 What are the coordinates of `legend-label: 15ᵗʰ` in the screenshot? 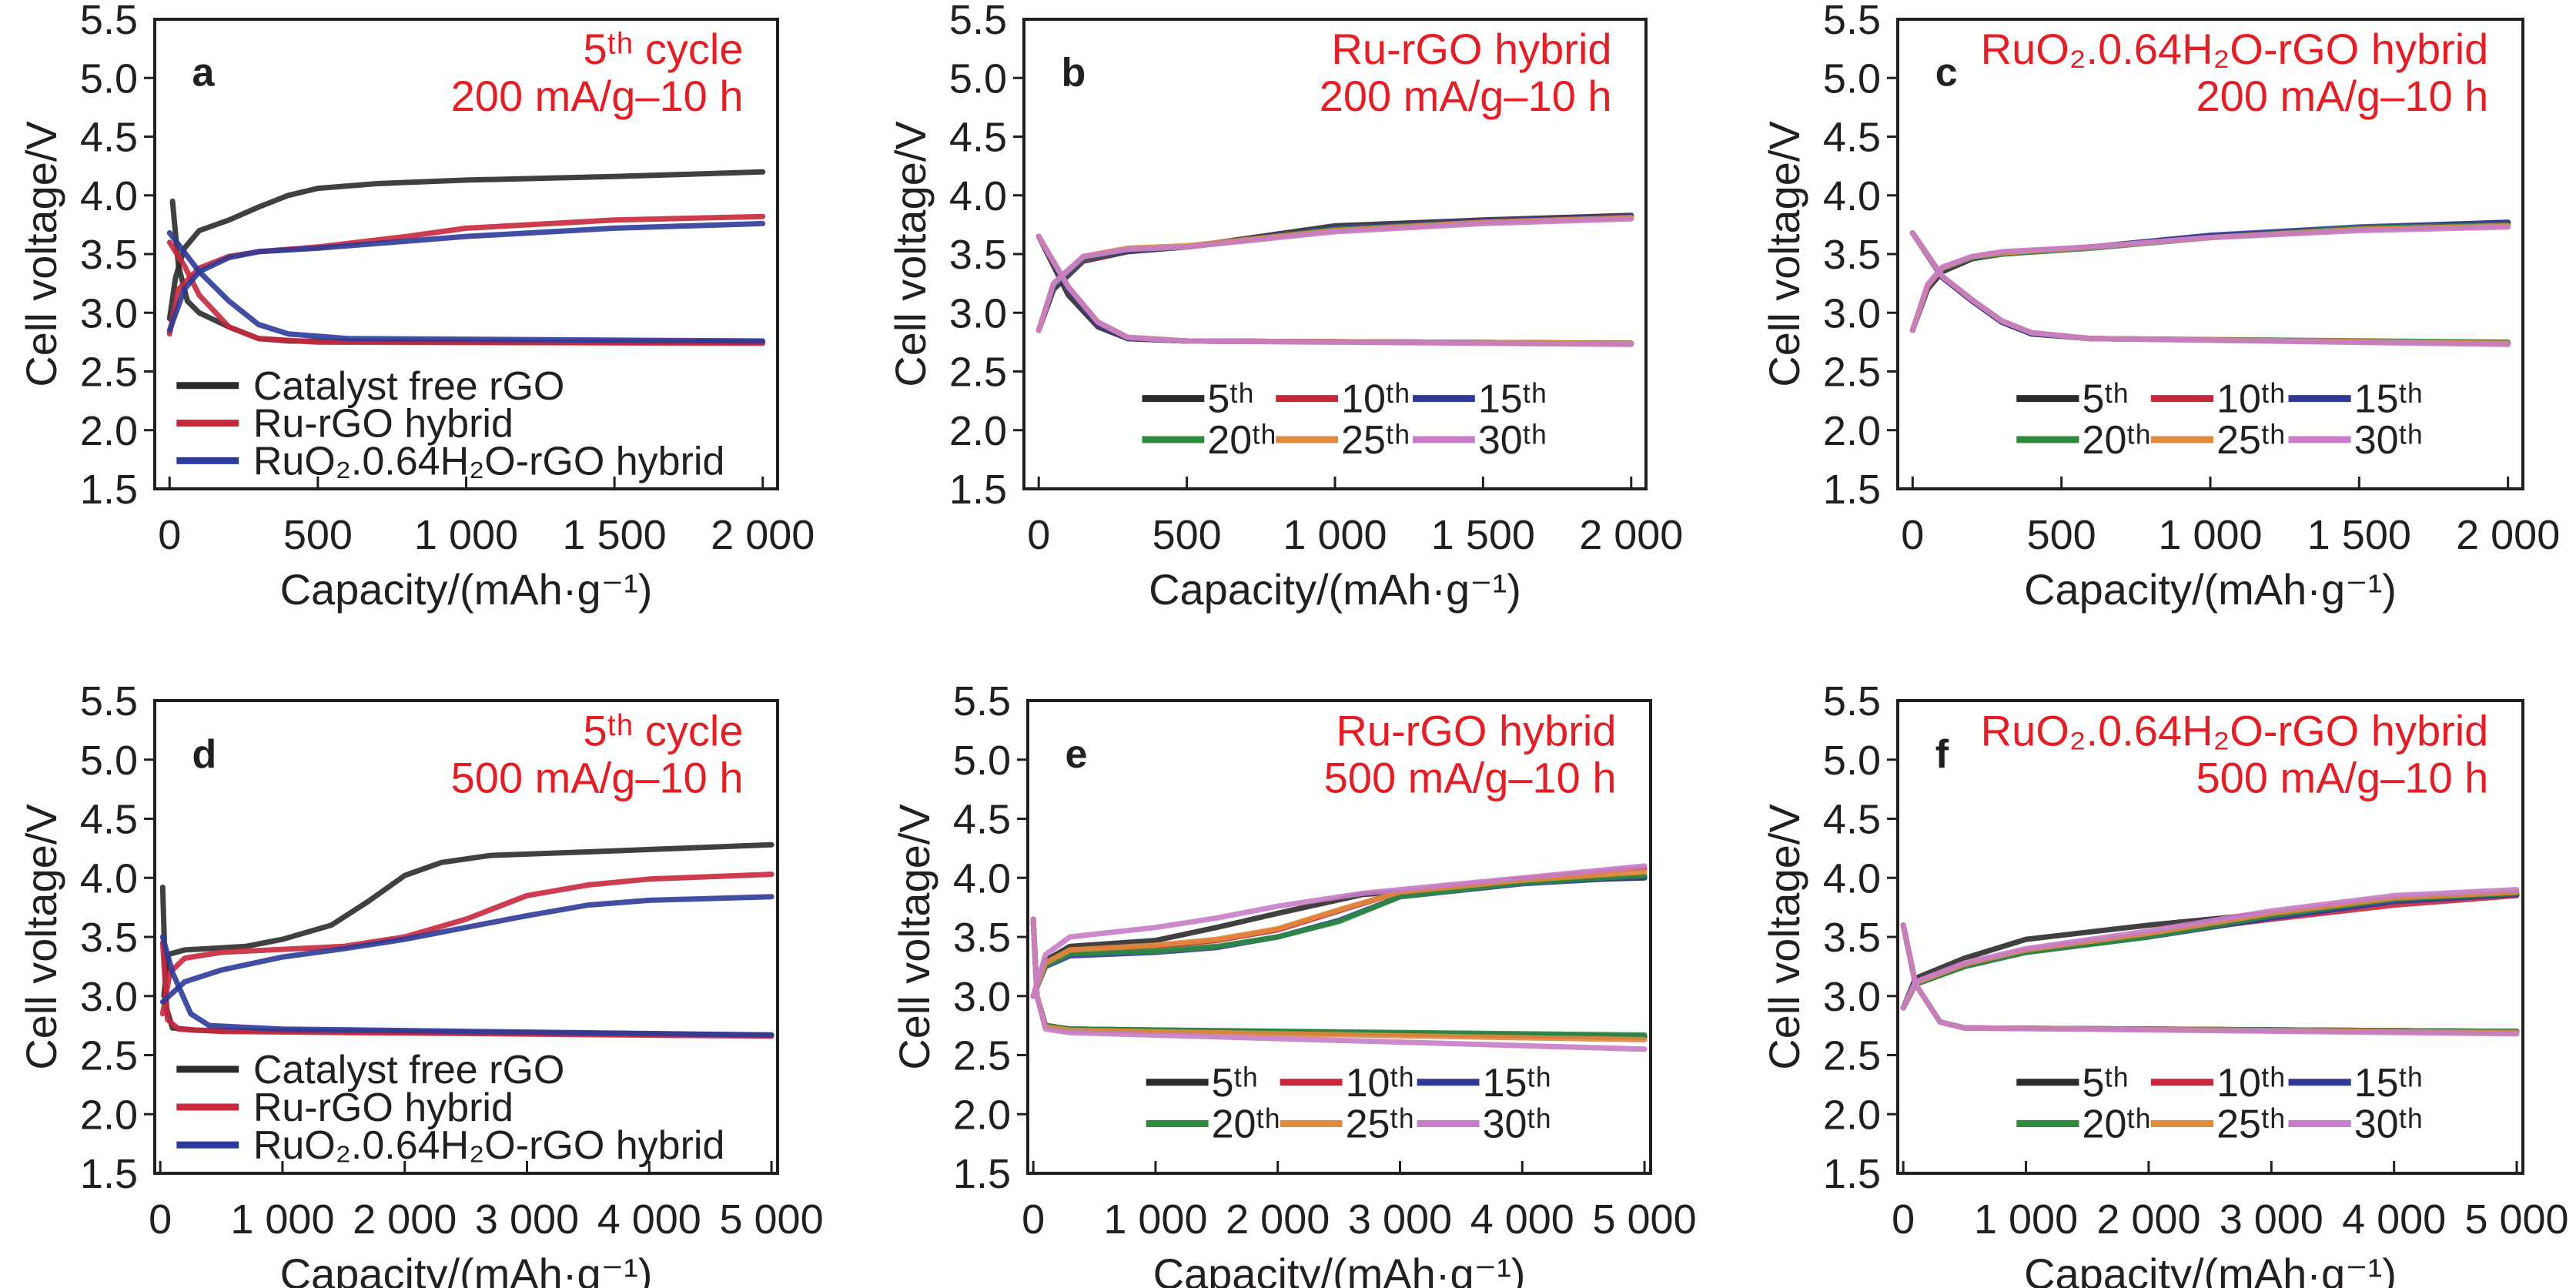 It's located at (2389, 399).